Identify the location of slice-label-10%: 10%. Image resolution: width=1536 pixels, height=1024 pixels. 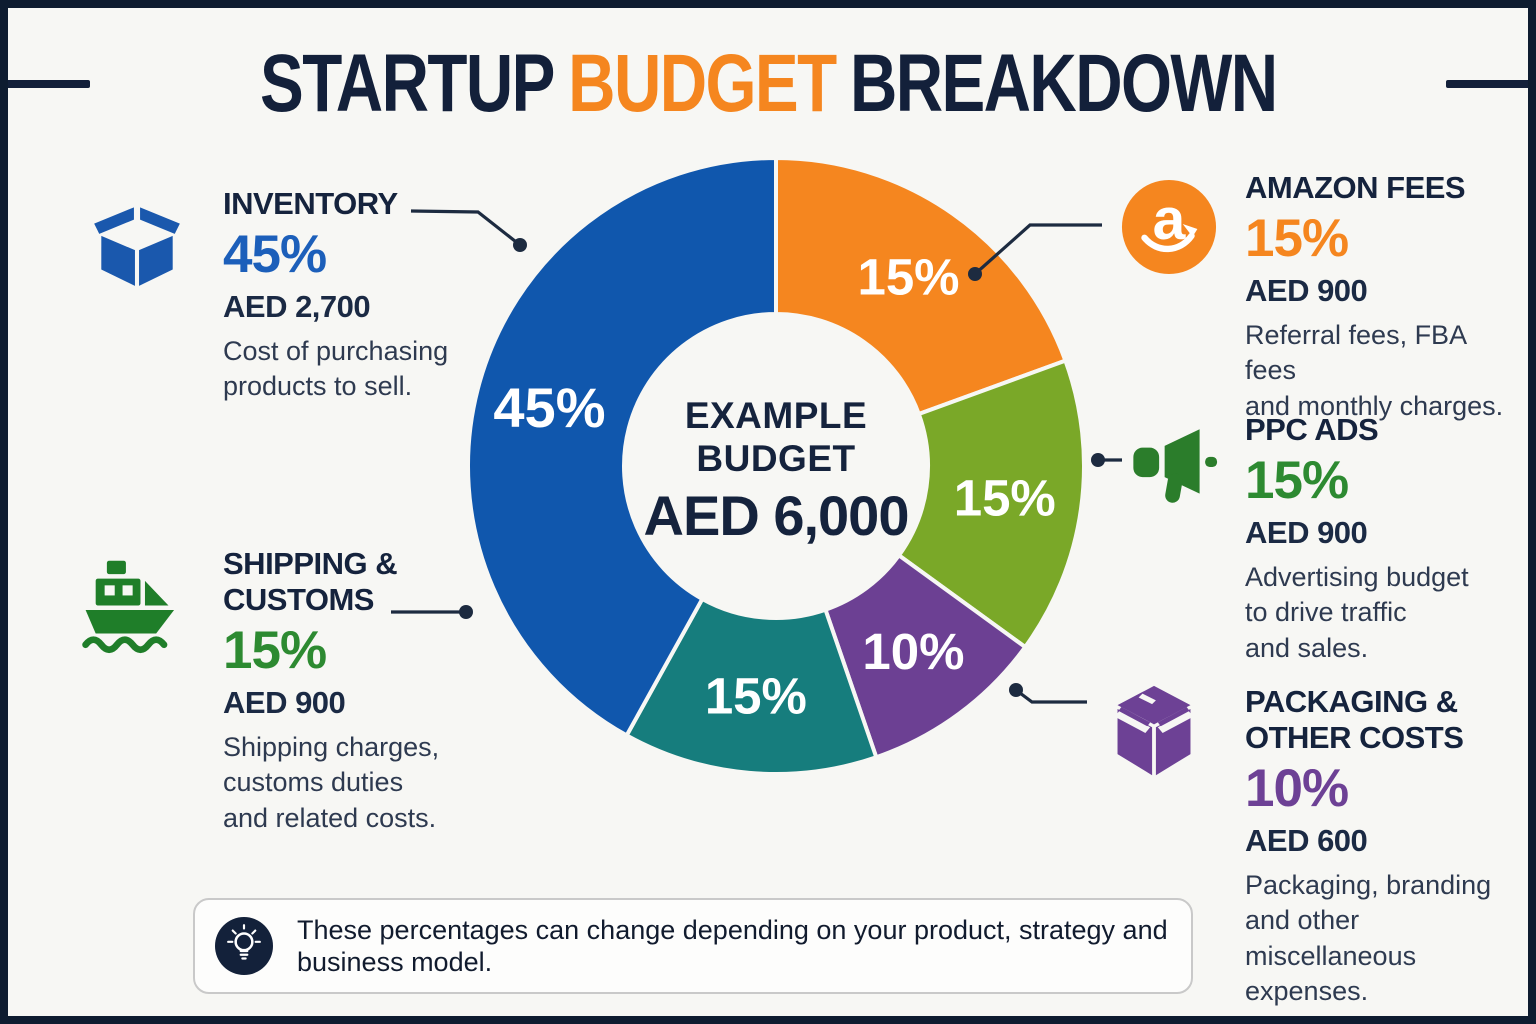
(913, 651).